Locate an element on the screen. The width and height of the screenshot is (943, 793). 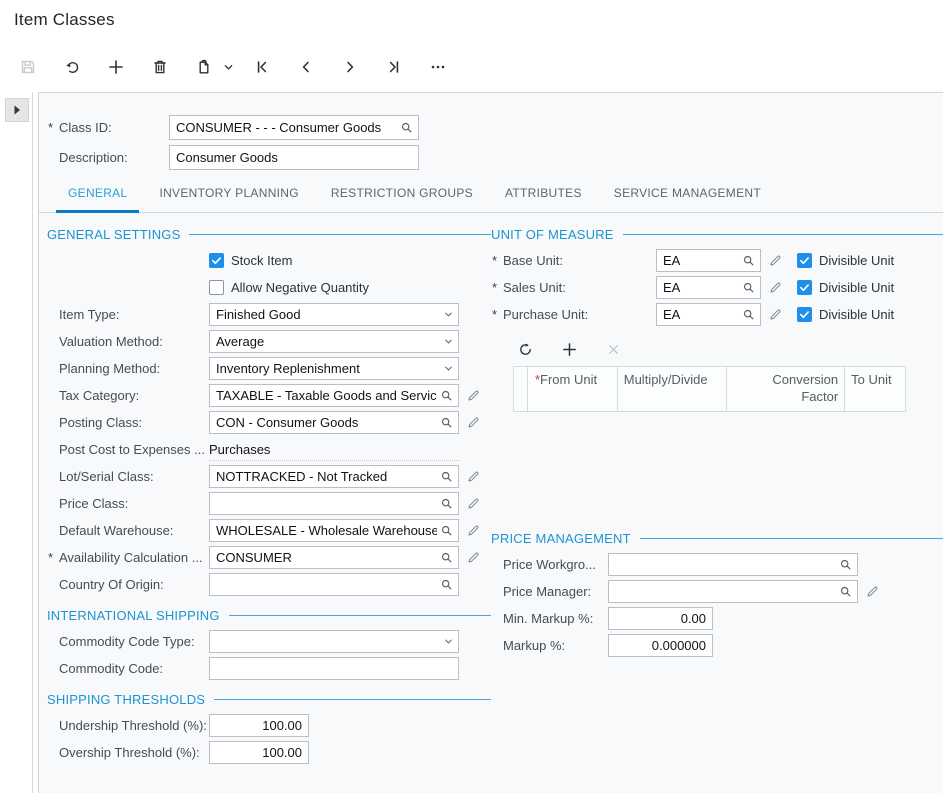
x-icon is located at coordinates (613, 349).